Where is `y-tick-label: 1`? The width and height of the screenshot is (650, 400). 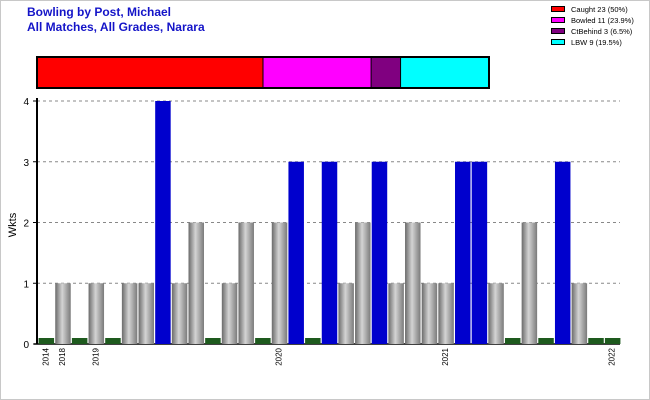 y-tick-label: 1 is located at coordinates (26, 284).